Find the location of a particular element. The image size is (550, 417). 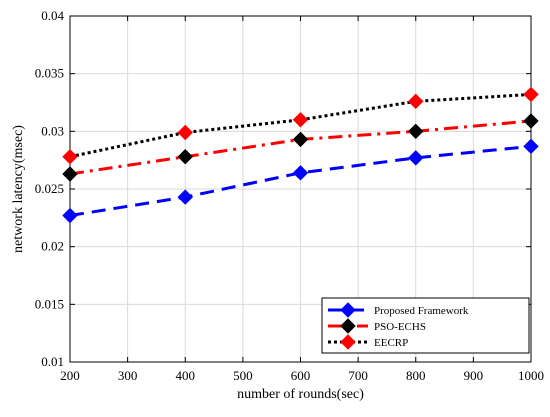

legend: Proposed Framework PSO-ECHS EECRP is located at coordinates (425, 325).